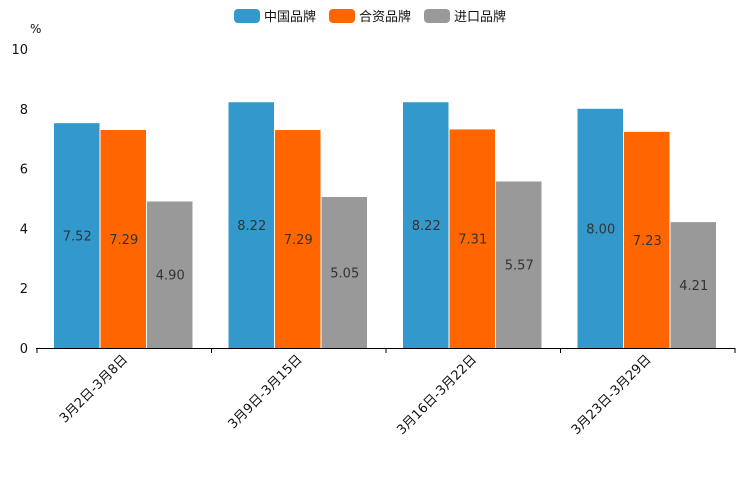  Describe the element at coordinates (19, 50) in the screenshot. I see `y-tick-label-10: 10` at that location.